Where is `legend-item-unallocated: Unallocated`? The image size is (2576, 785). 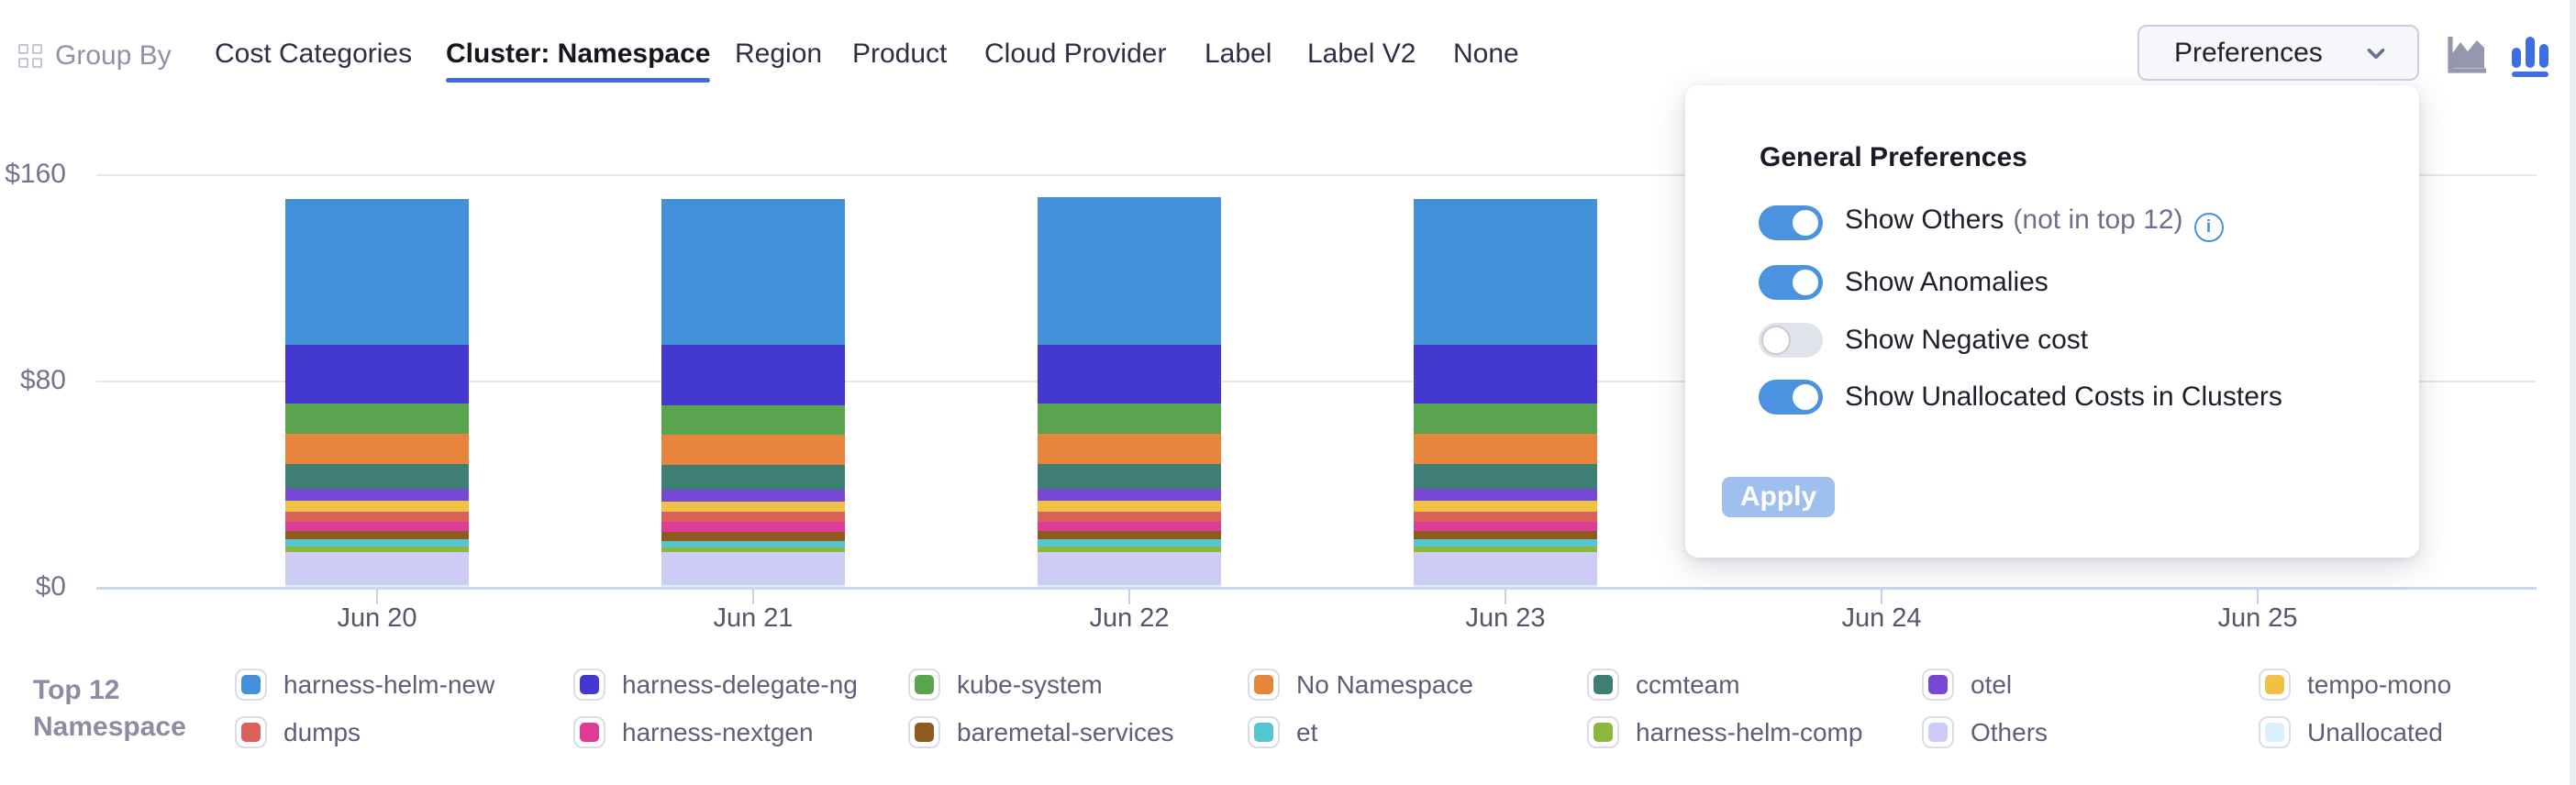 legend-item-unallocated: Unallocated is located at coordinates (2351, 732).